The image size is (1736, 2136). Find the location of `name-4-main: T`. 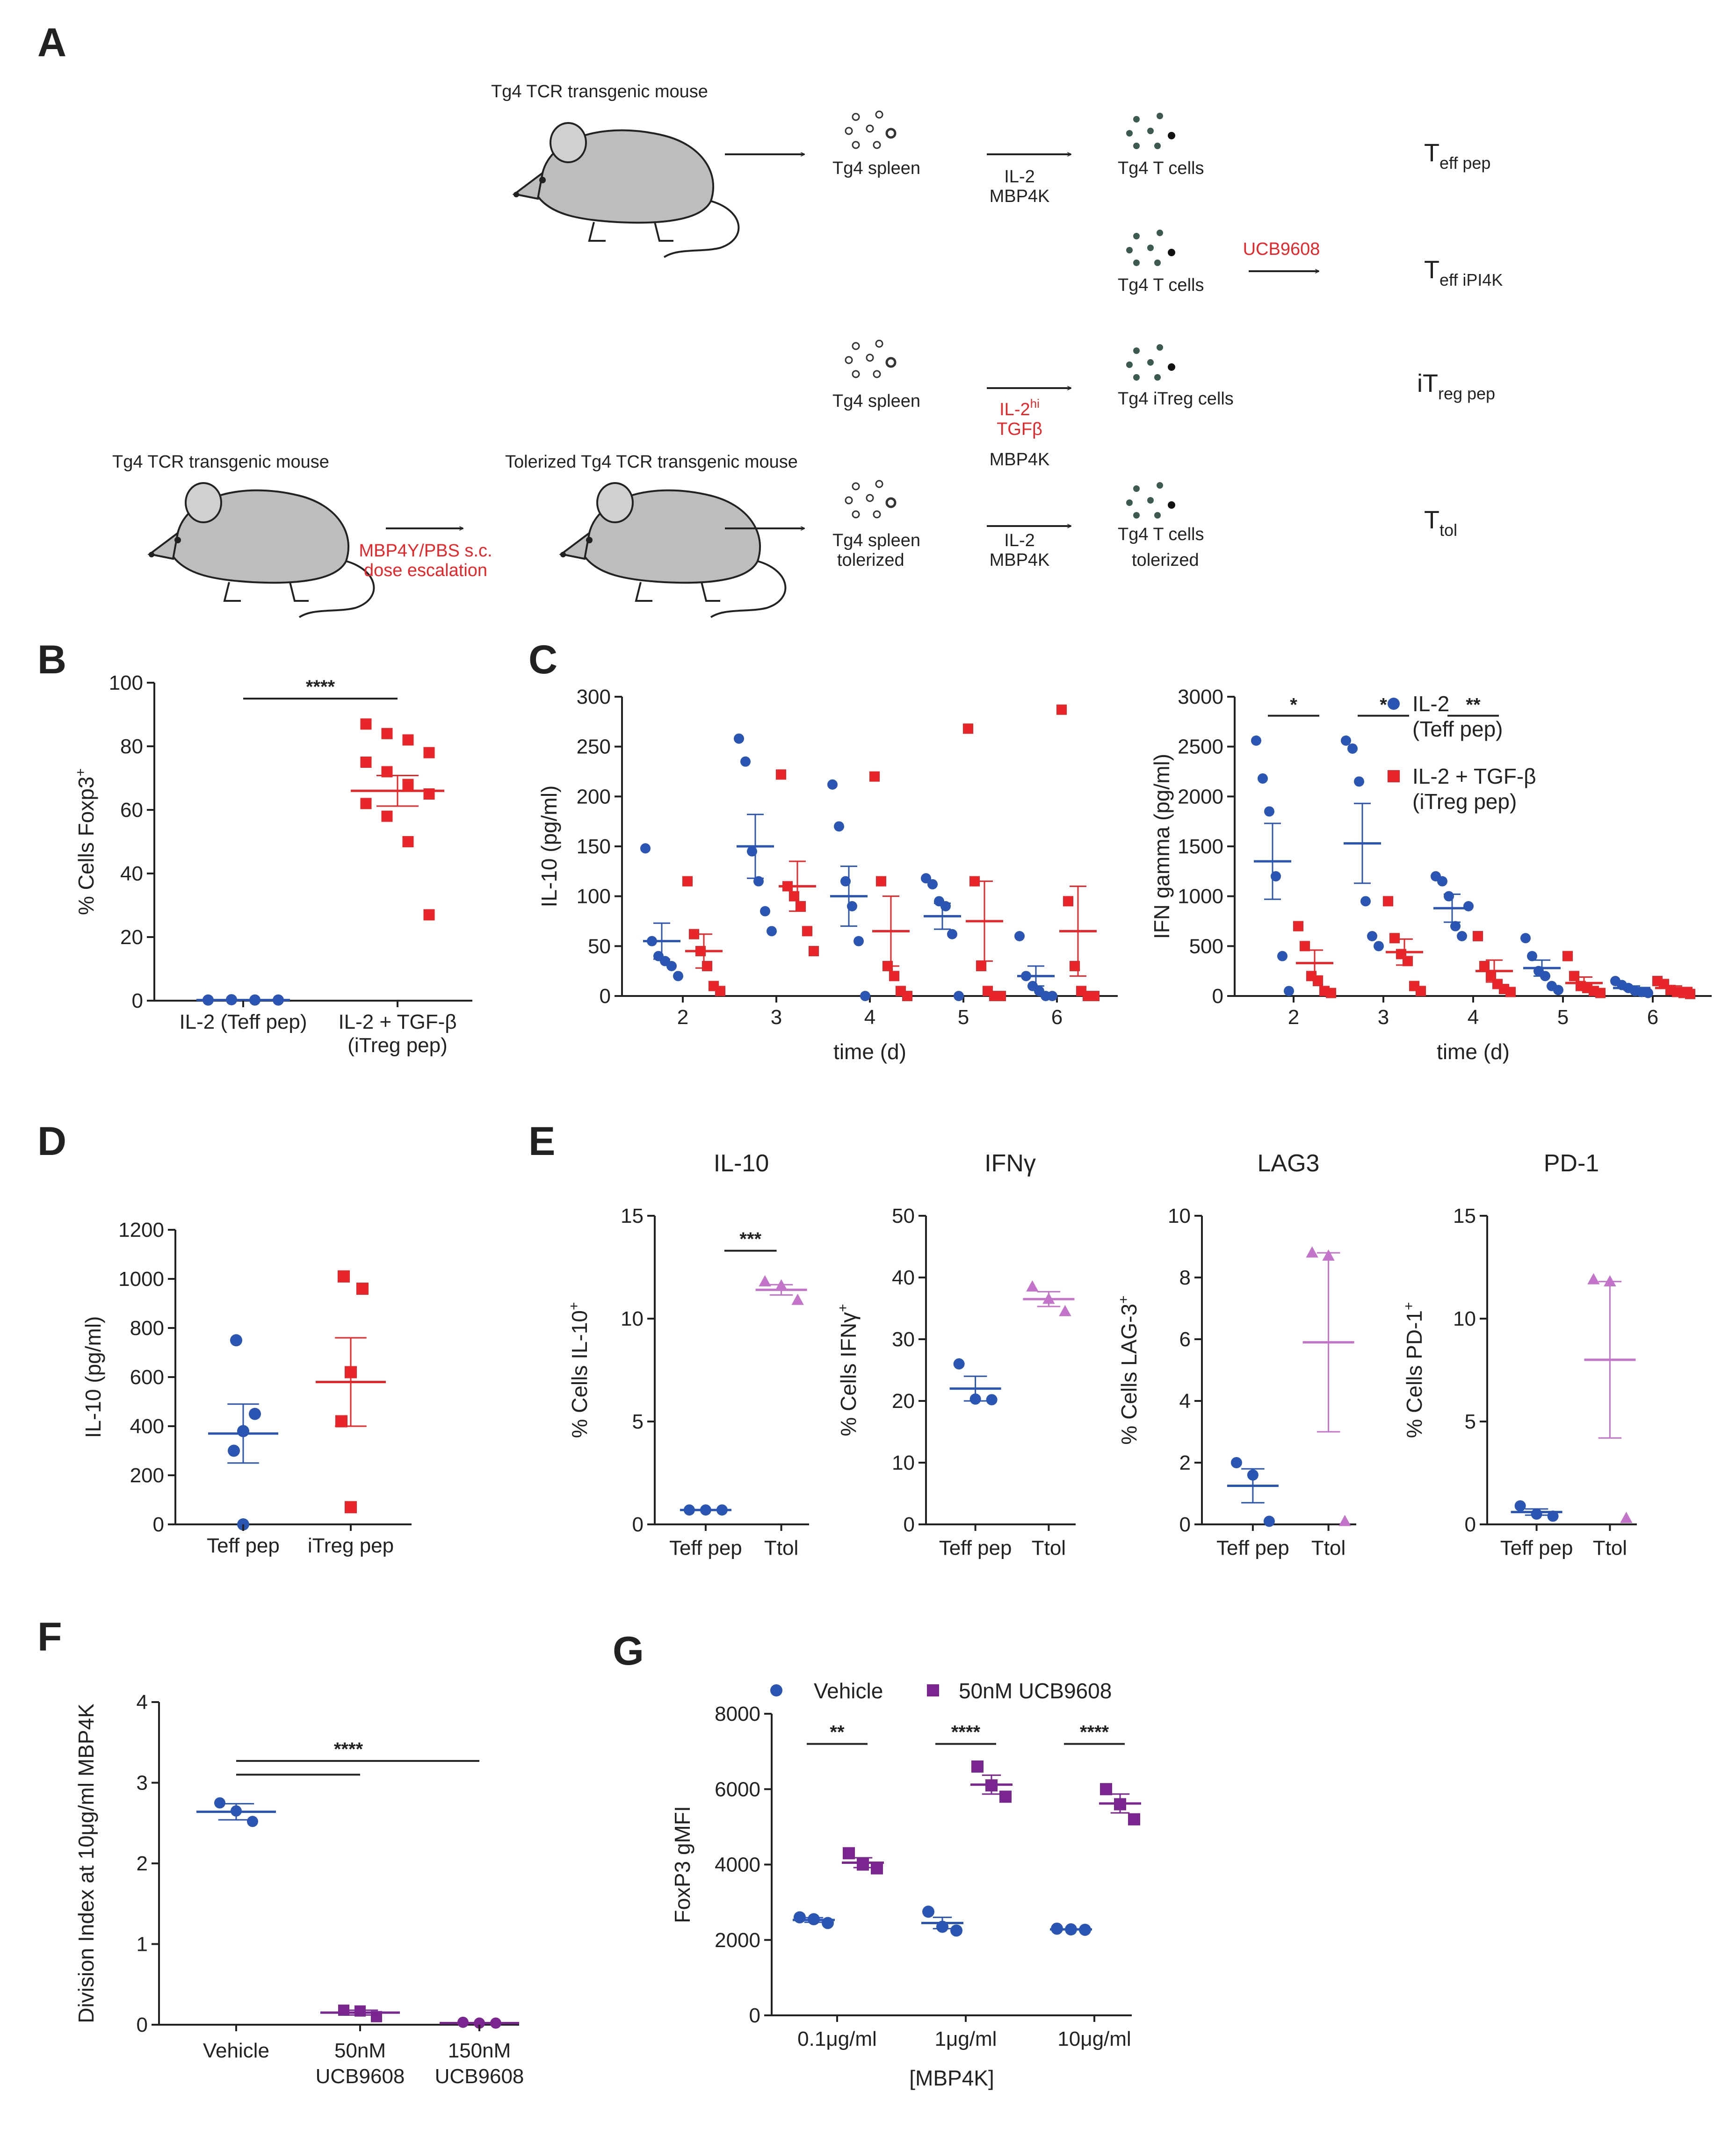

name-4-main: T is located at coordinates (1431, 520).